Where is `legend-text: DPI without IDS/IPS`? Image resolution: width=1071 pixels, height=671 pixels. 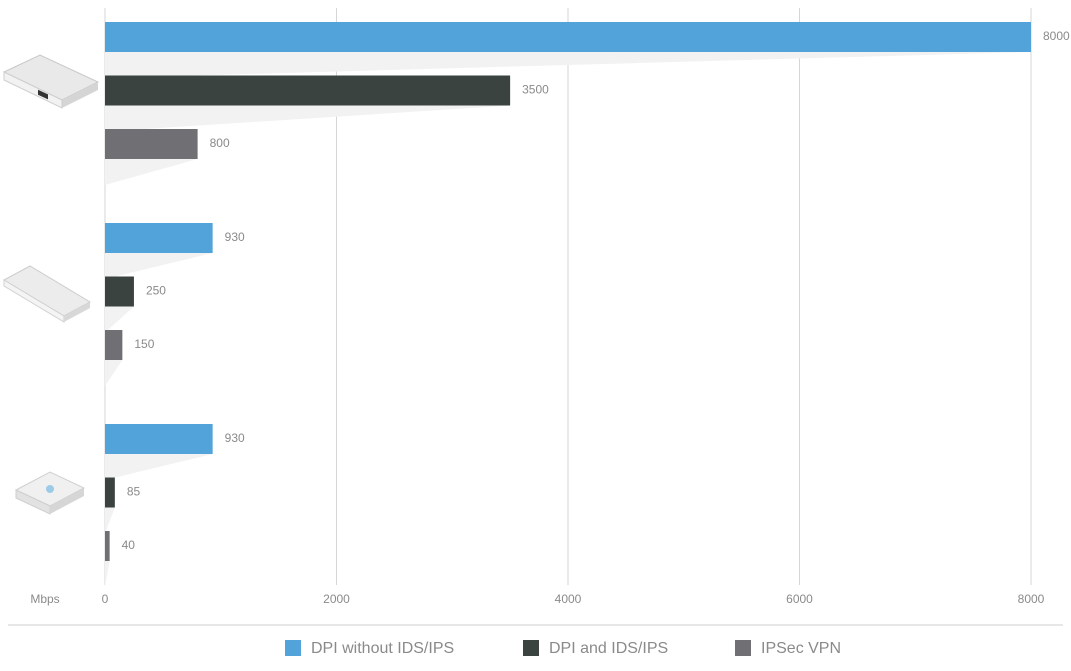
legend-text: DPI without IDS/IPS is located at coordinates (382, 648).